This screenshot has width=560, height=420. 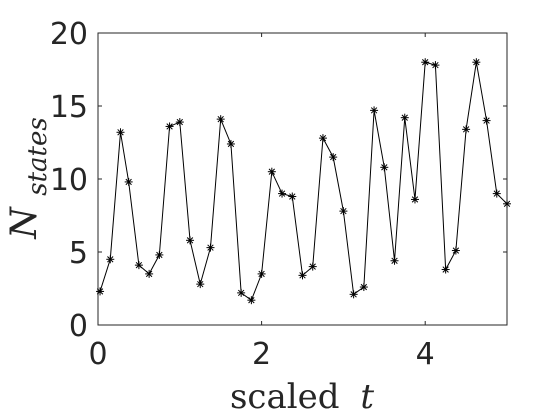 What do you see at coordinates (261, 354) in the screenshot?
I see `x-tick-label: 2` at bounding box center [261, 354].